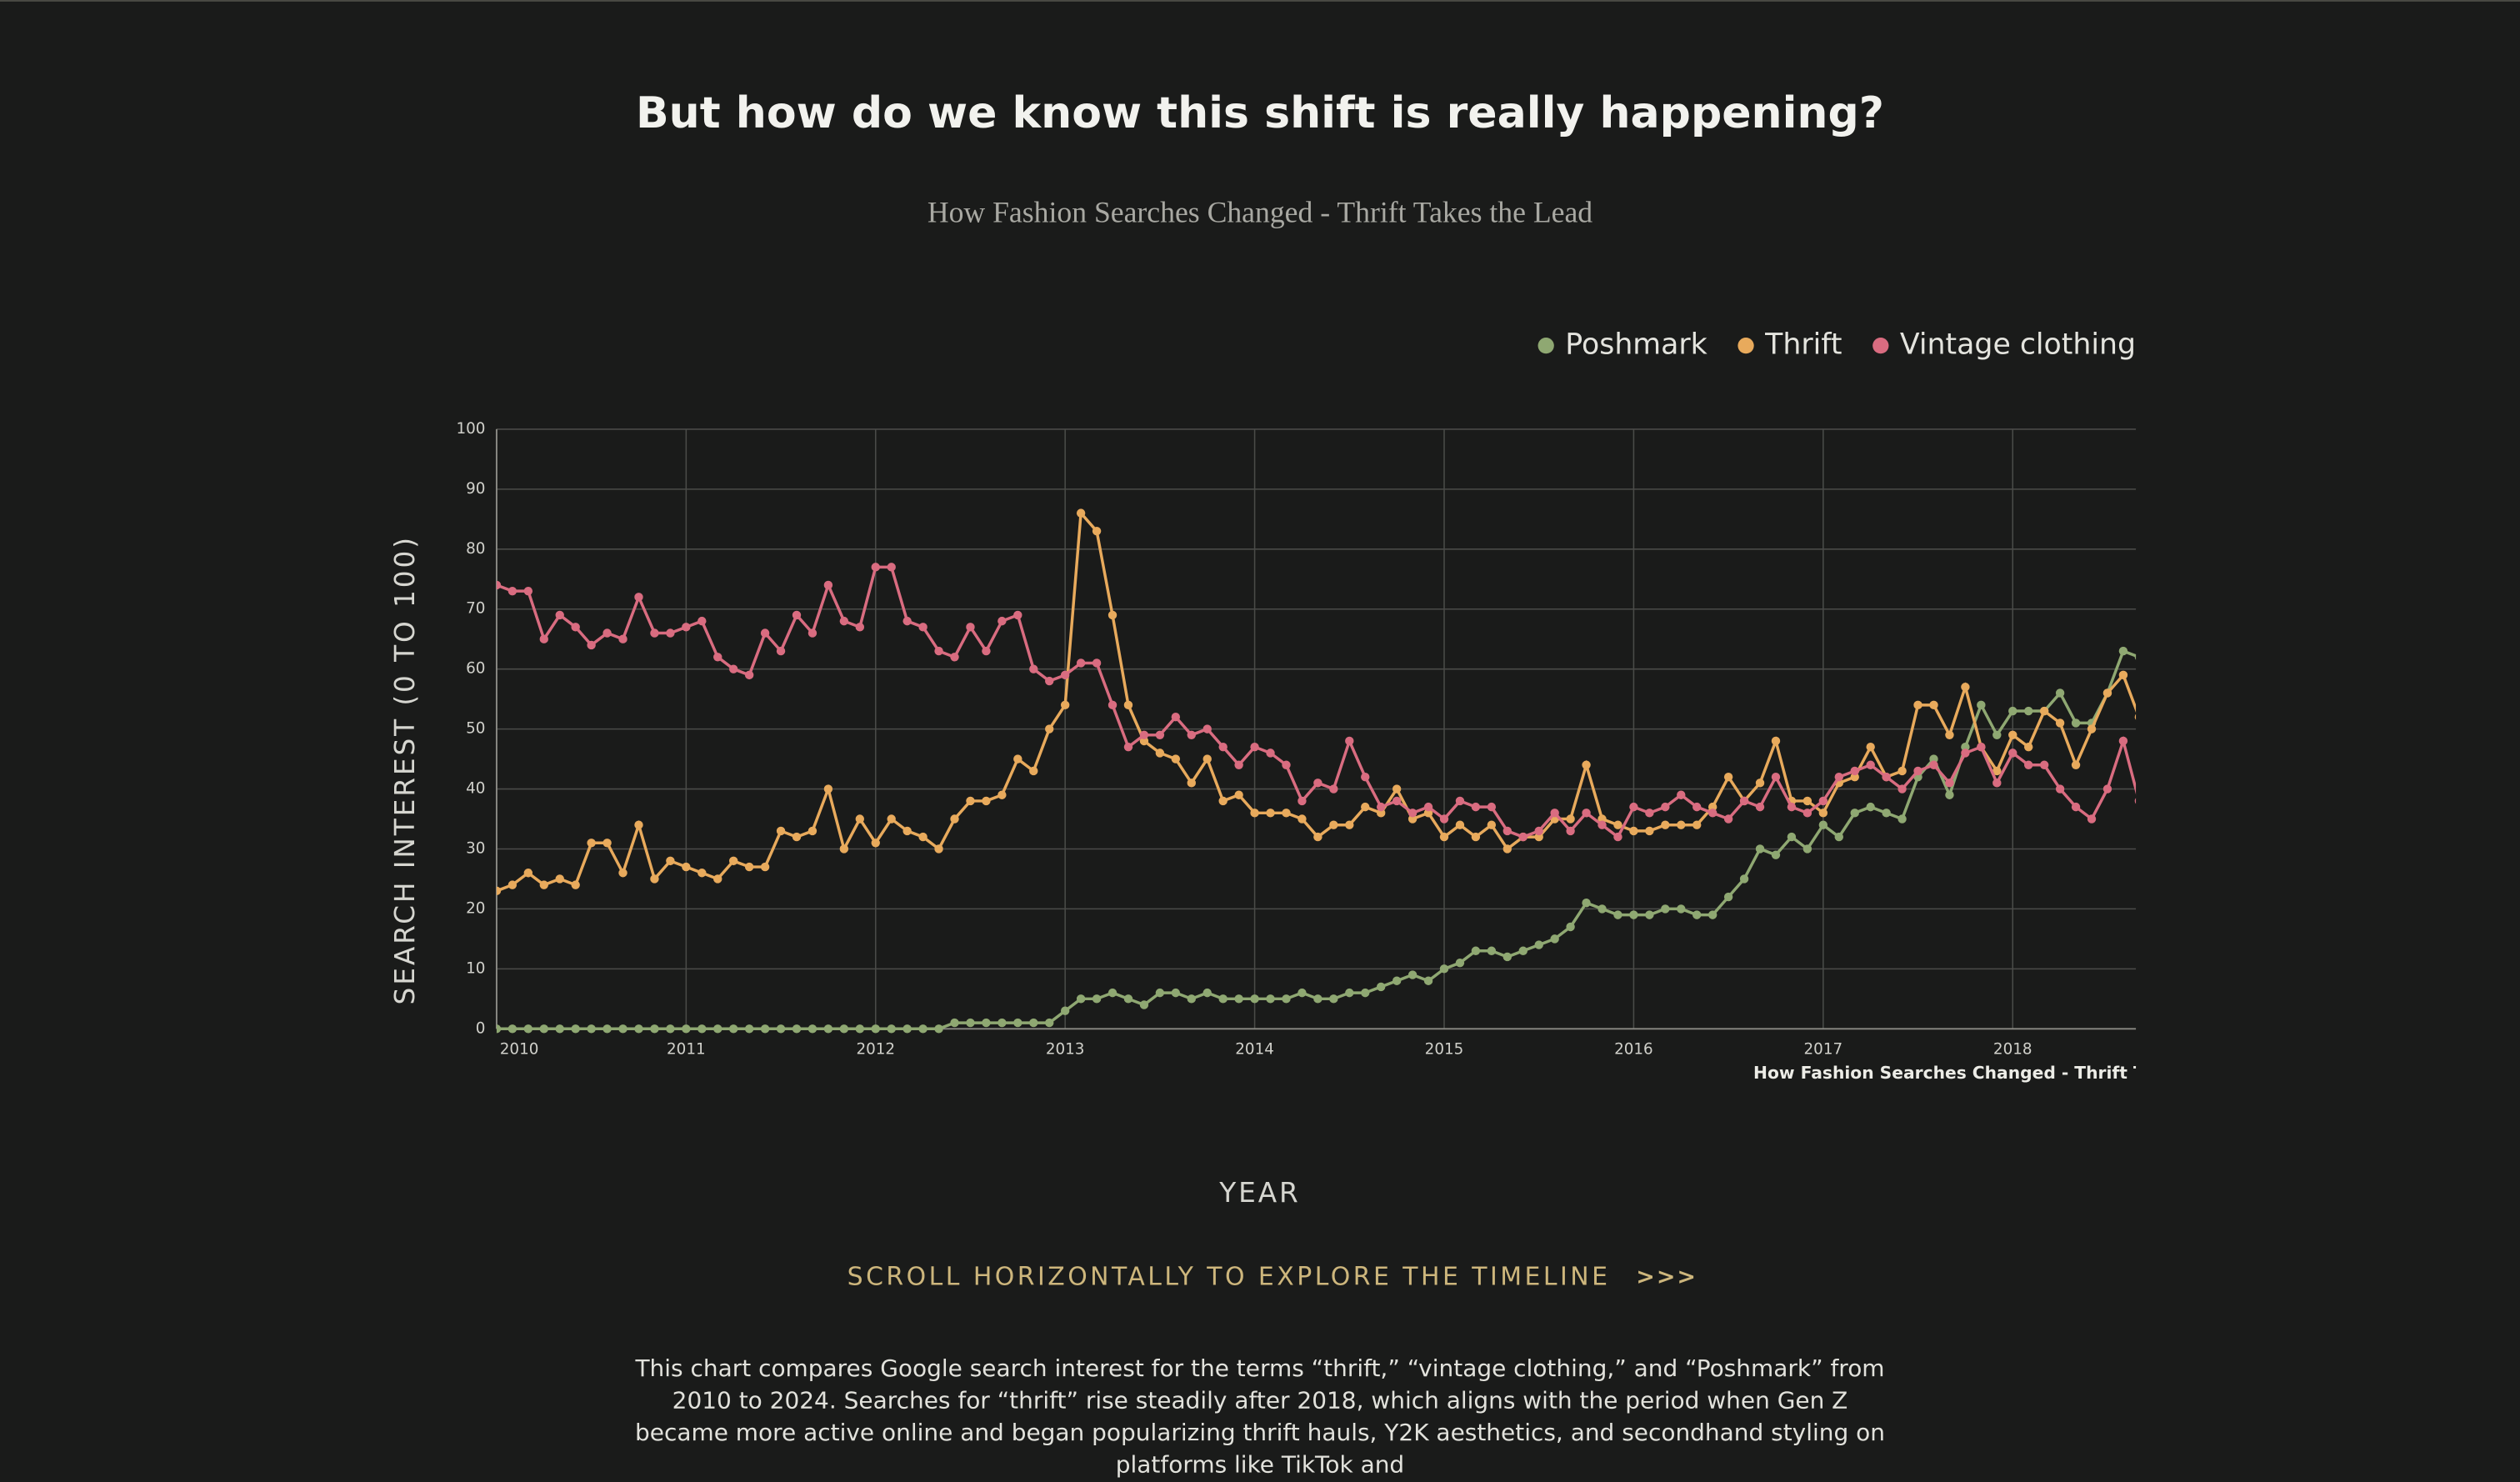  Describe the element at coordinates (476, 609) in the screenshot. I see `y-tick-label: 70` at that location.